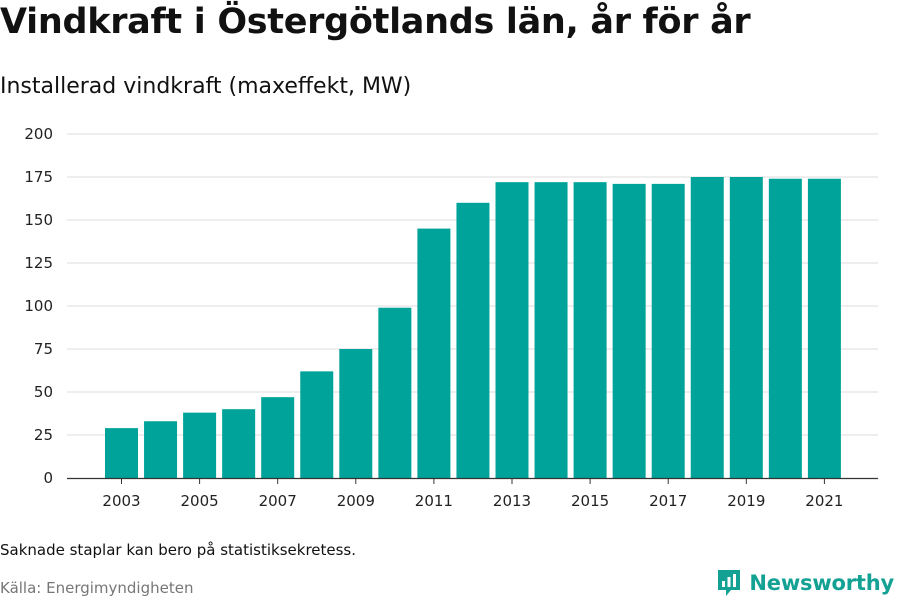 This screenshot has width=900, height=600. Describe the element at coordinates (824, 501) in the screenshot. I see `x-tick-label: 2021` at that location.